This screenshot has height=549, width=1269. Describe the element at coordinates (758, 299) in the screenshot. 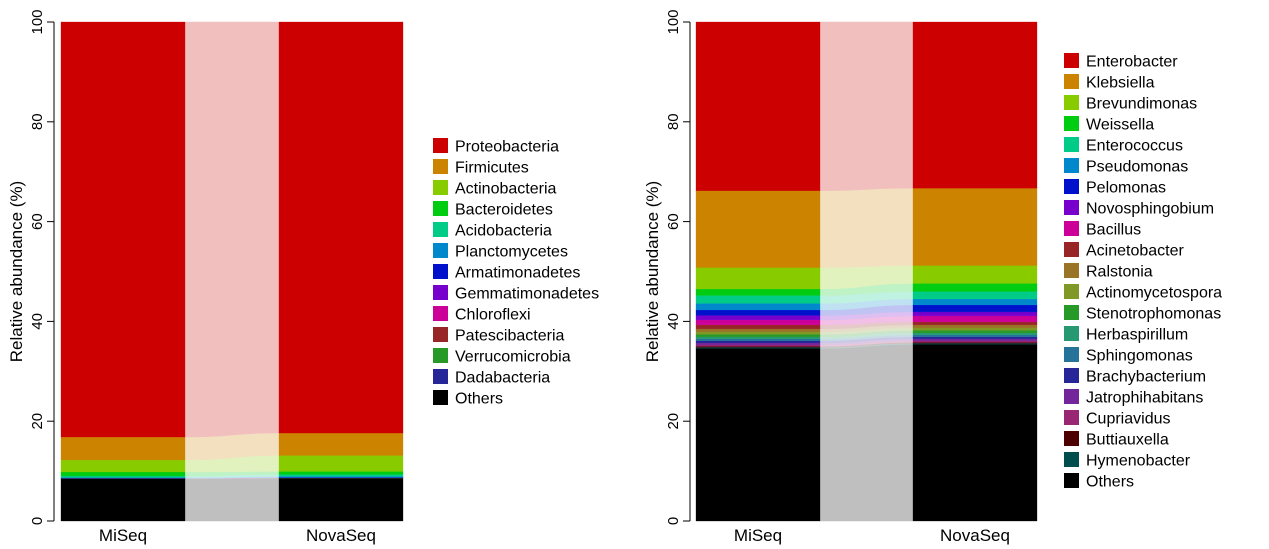

I see `bar-segment-miseq-enterococcus` at that location.